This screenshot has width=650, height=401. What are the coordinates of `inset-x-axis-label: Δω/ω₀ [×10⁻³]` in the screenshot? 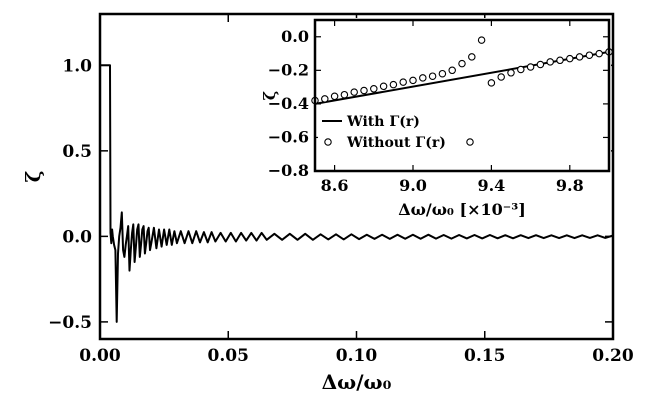 It's located at (462, 209).